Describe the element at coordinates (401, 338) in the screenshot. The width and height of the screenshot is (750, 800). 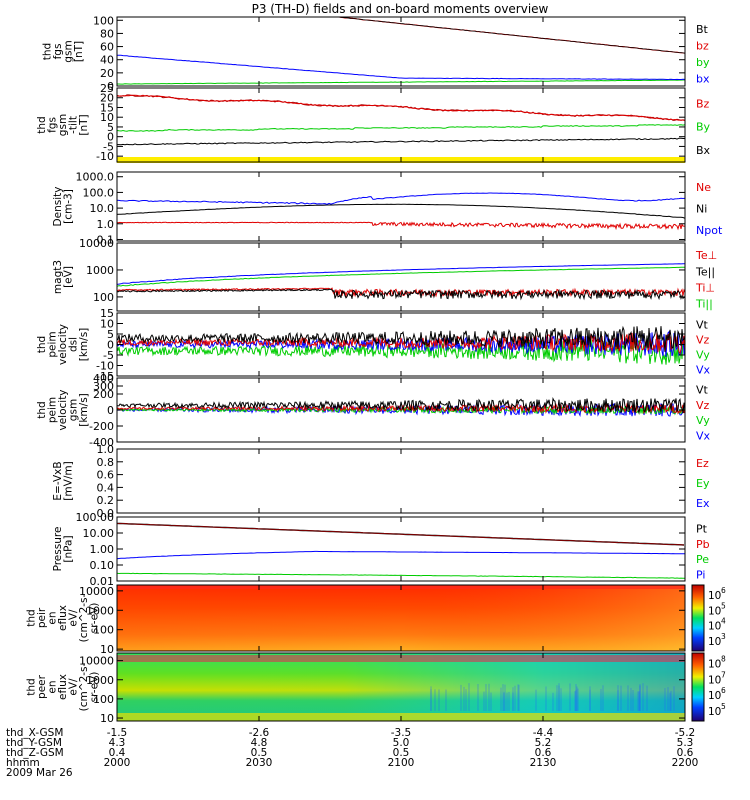
I see `trace-Vt` at that location.